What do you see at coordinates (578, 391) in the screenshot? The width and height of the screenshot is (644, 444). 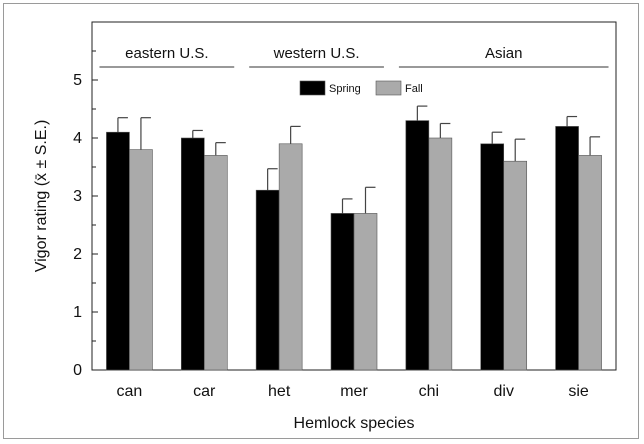 I see `x-tick-label: sie` at bounding box center [578, 391].